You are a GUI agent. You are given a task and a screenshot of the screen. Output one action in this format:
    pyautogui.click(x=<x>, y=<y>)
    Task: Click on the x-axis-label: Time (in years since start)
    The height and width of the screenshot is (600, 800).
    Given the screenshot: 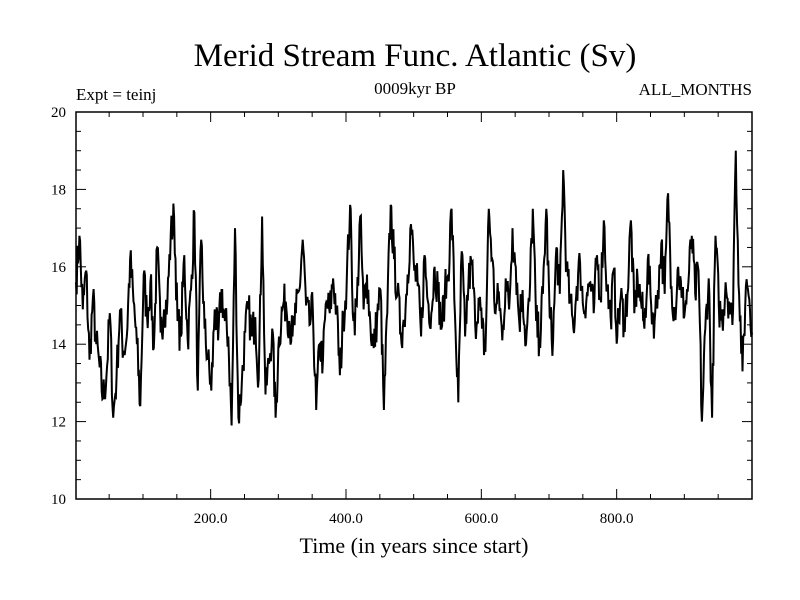 What is the action you would take?
    pyautogui.click(x=414, y=545)
    